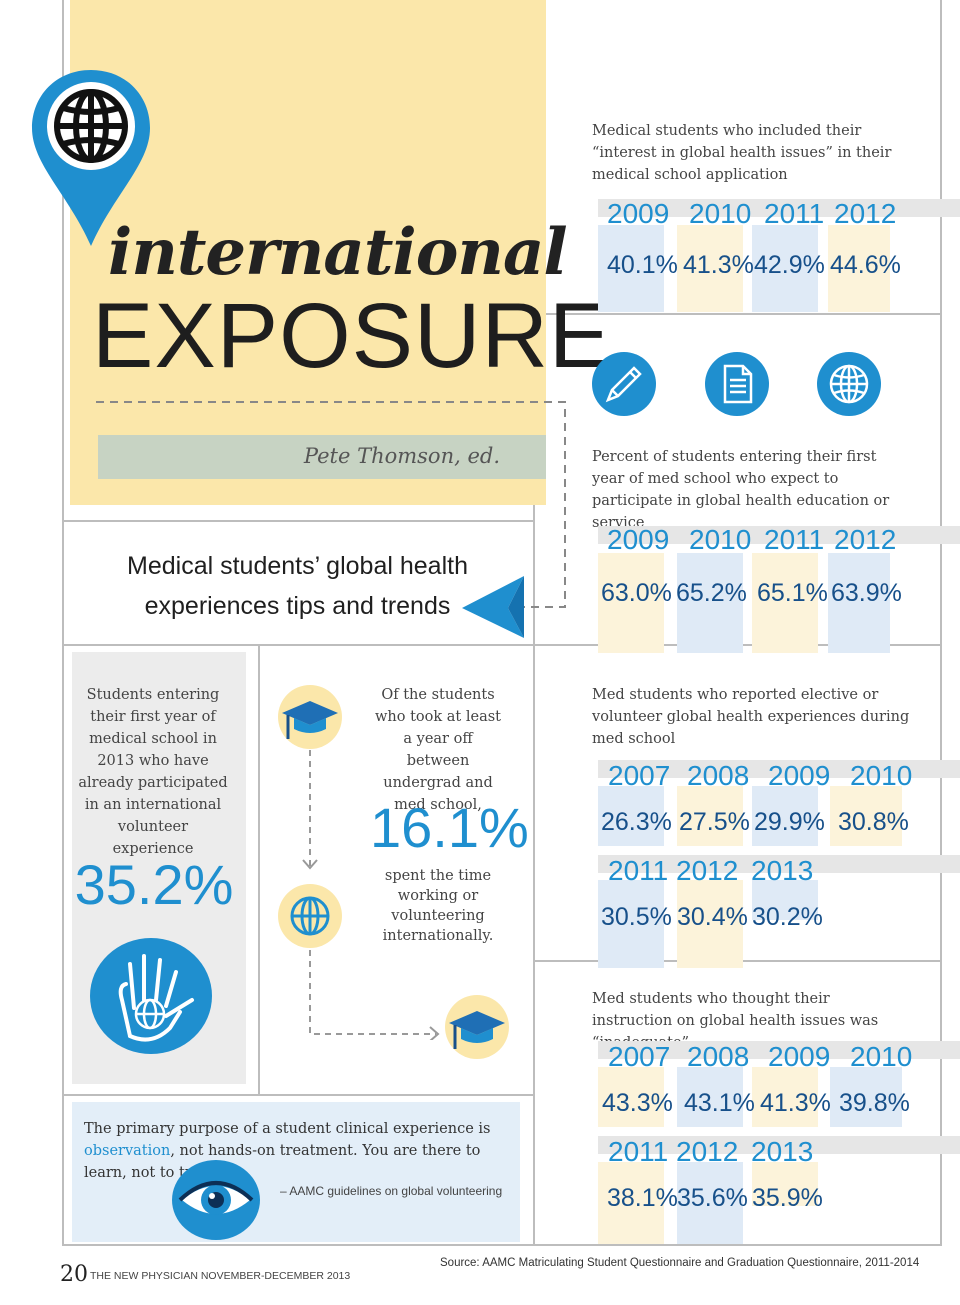 This screenshot has width=960, height=1305. I want to click on stat-value: 65.1%, so click(792, 593).